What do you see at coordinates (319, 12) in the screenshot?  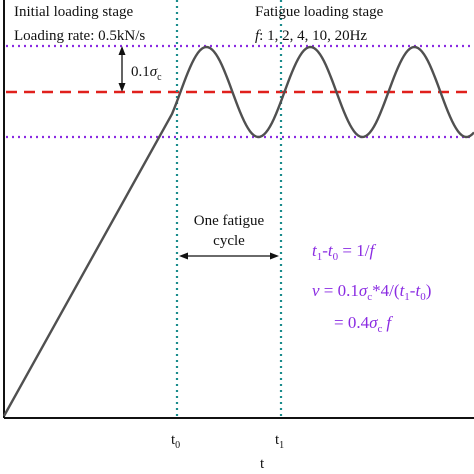 I see `fatigue-stage-label: Fatigue loading stage` at bounding box center [319, 12].